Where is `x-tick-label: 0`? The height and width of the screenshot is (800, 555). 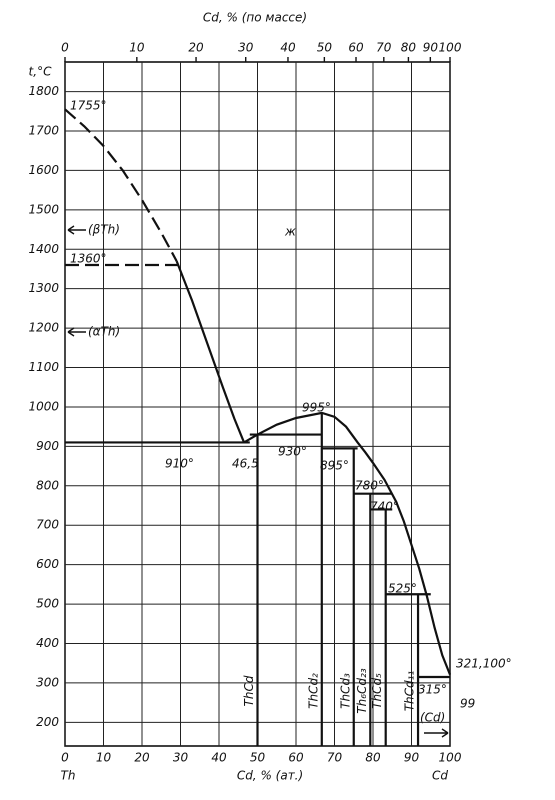 x-tick-label: 0 is located at coordinates (65, 758).